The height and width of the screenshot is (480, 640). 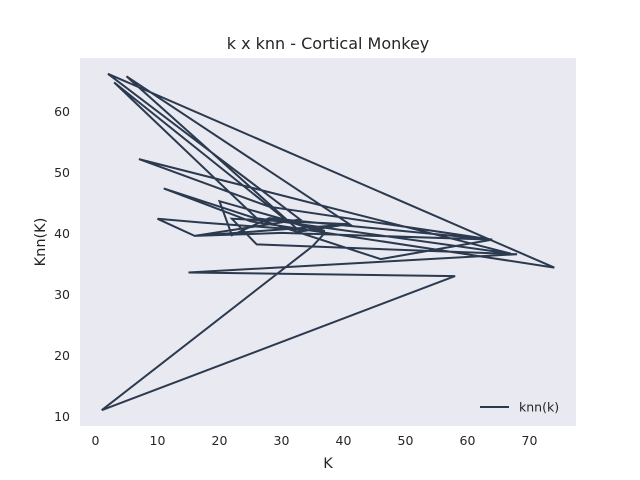 What do you see at coordinates (96, 440) in the screenshot?
I see `x-tick-label: 0` at bounding box center [96, 440].